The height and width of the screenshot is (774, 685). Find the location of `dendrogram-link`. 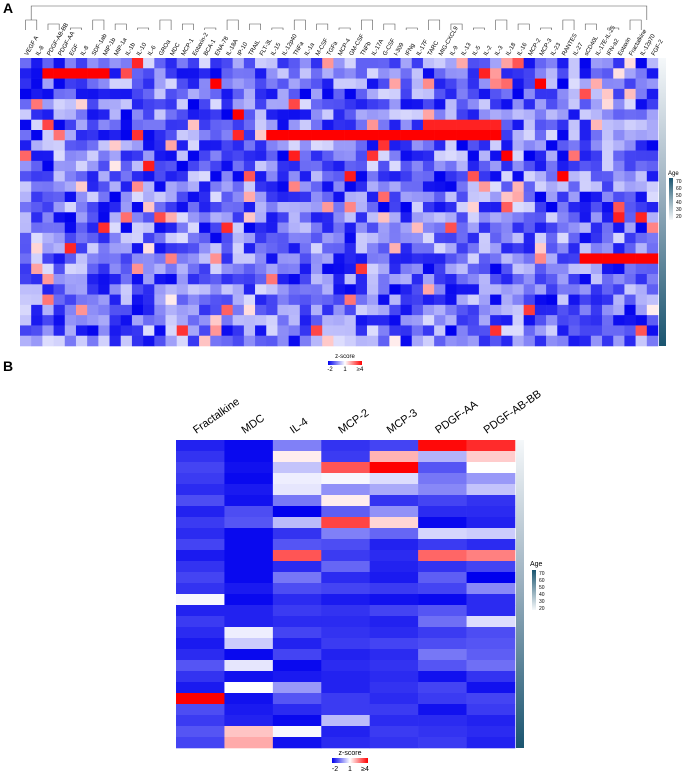

dendrogram-link is located at coordinates (590, 26).